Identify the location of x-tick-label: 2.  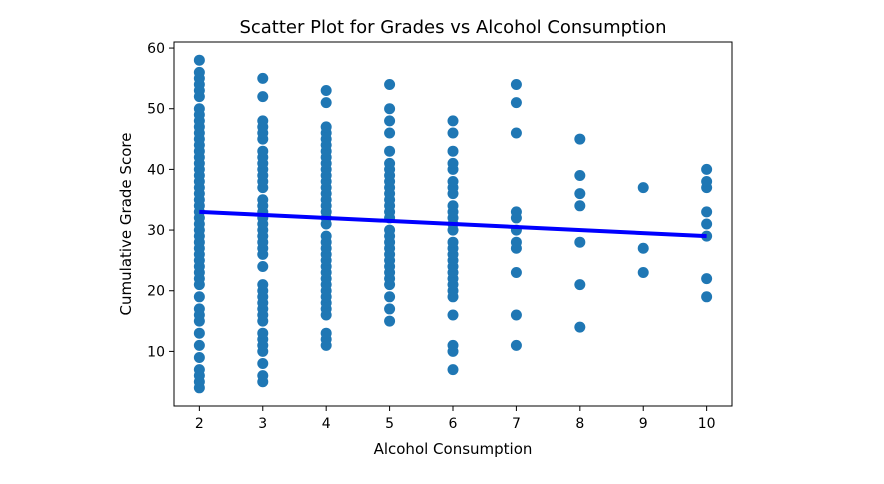
(199, 424).